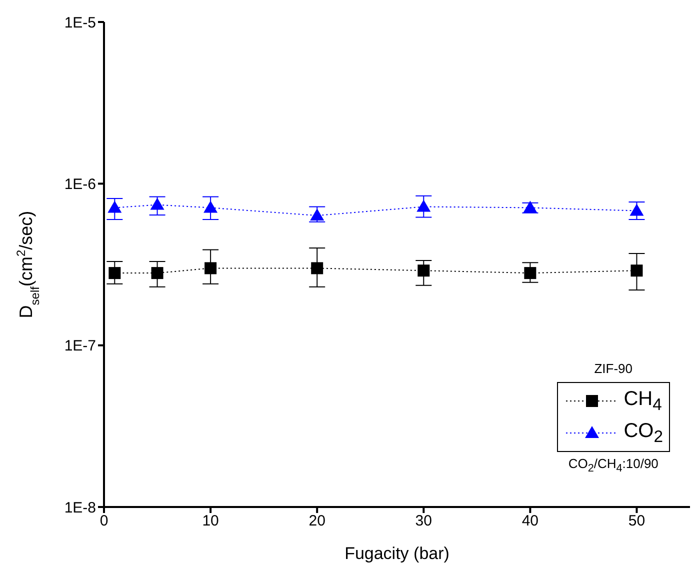 The height and width of the screenshot is (577, 692). I want to click on x-tick-label: 10, so click(210, 521).